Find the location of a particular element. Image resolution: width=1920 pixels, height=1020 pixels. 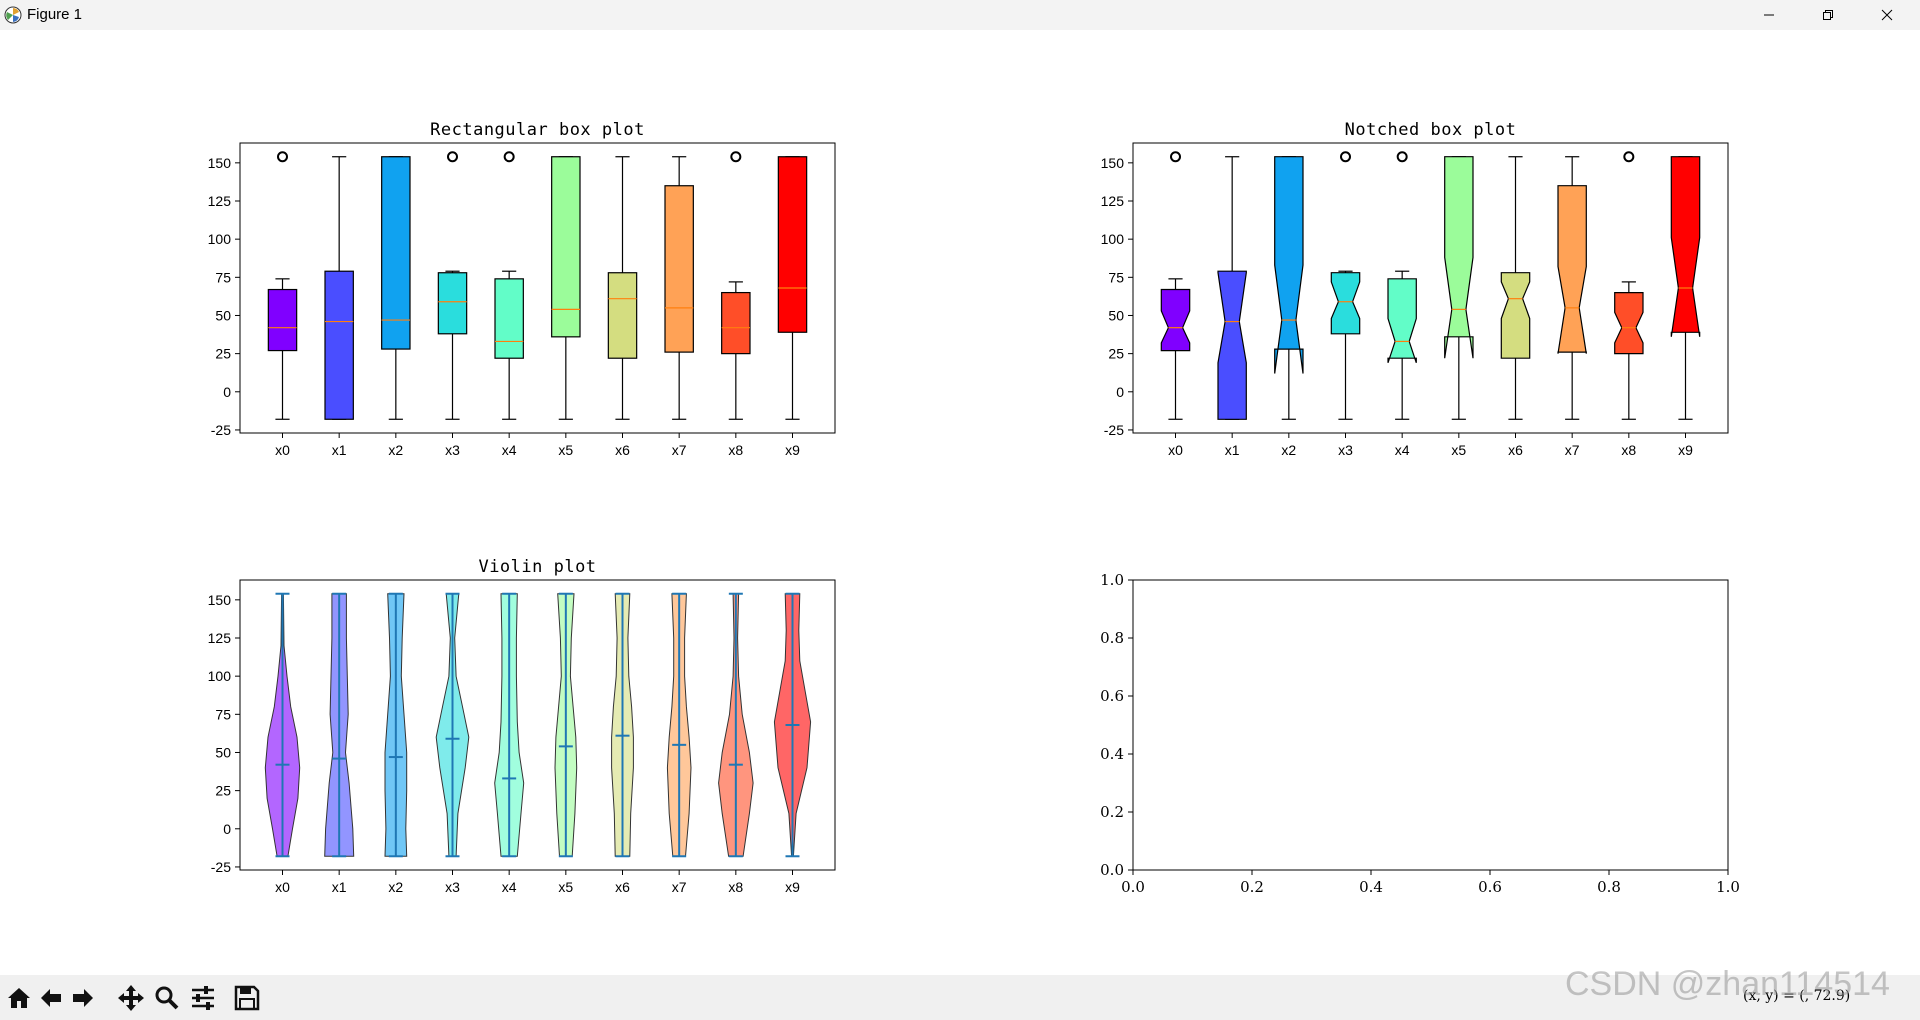

subplot-title: Violin plot is located at coordinates (537, 567).